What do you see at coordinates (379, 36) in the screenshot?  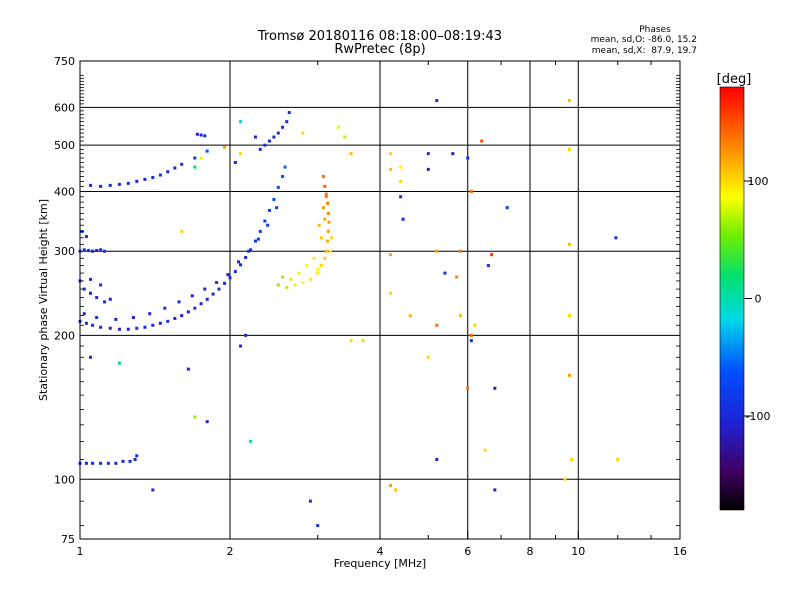 I see `chart-title: Tromsø 20180116 08:18:00–08:19:43` at bounding box center [379, 36].